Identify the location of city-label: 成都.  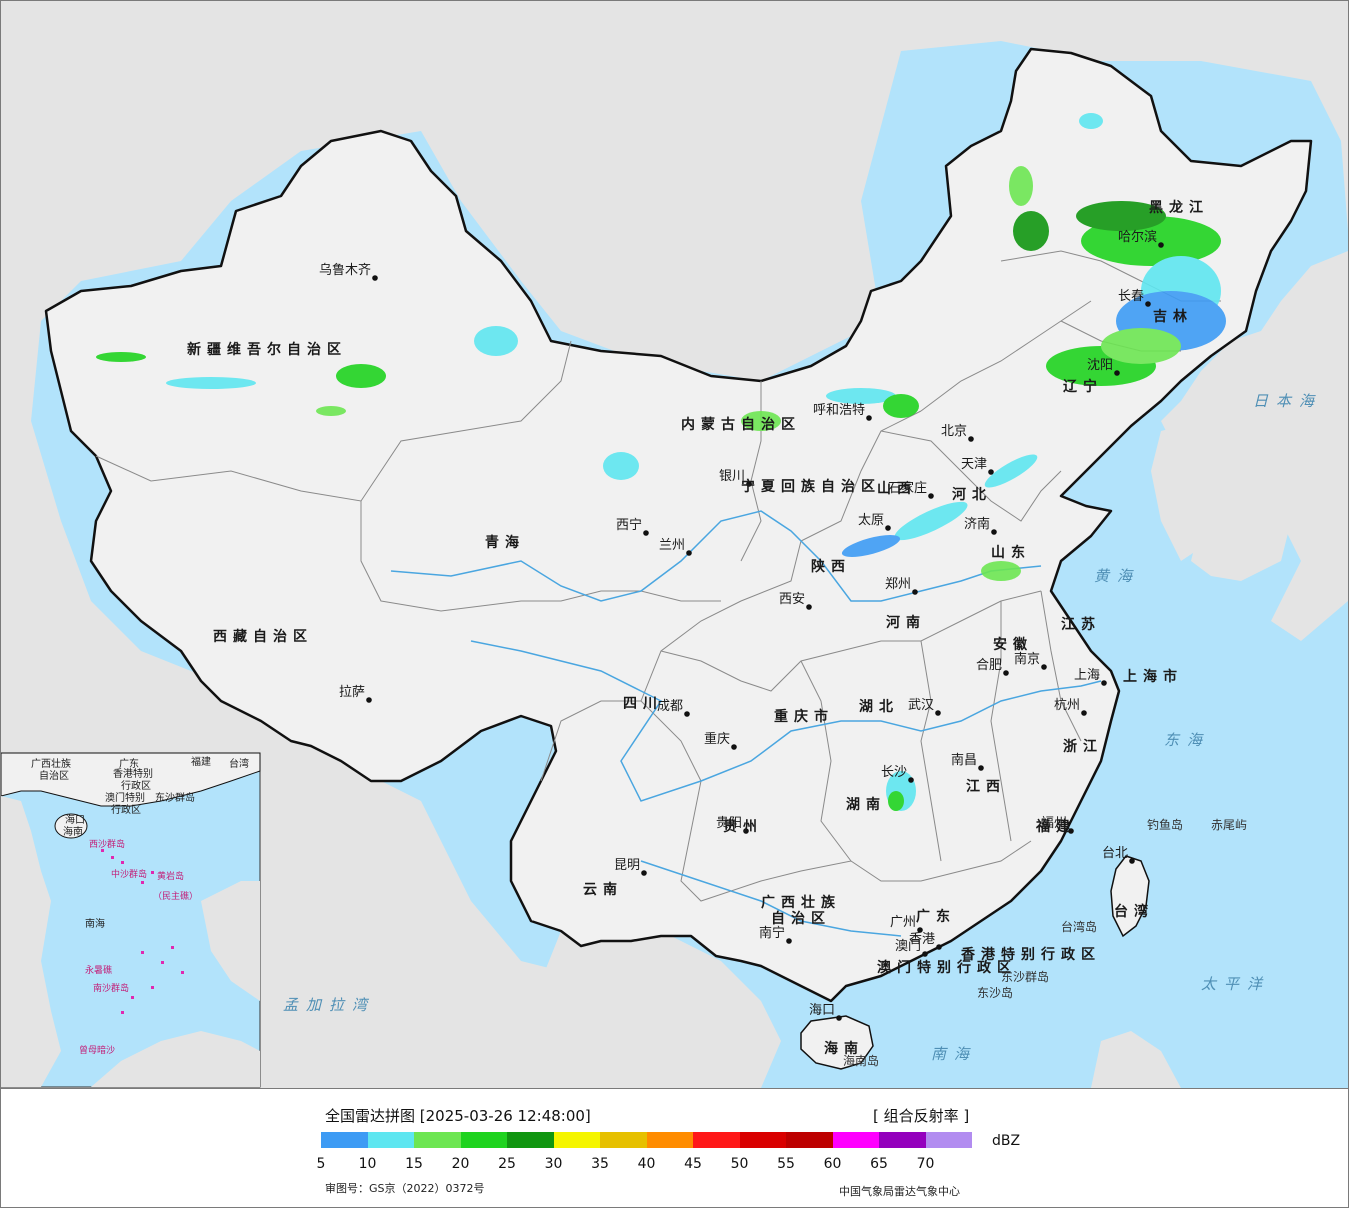
(670, 706).